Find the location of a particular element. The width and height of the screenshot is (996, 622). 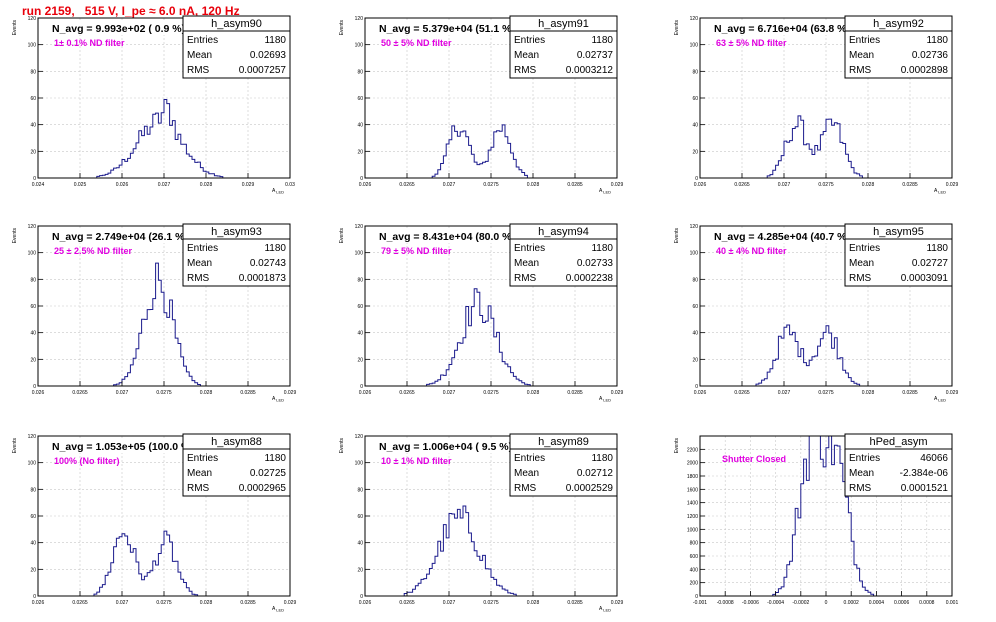

x-tick-label: 0.0002 is located at coordinates (852, 603).